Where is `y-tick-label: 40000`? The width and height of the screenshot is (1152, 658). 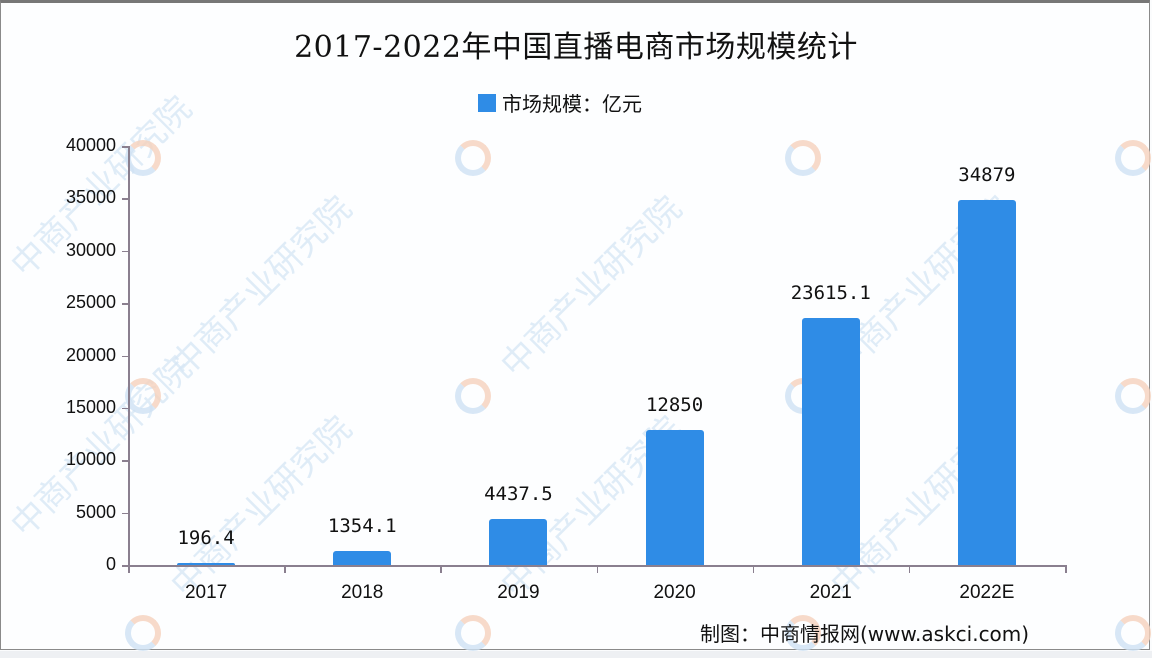 y-tick-label: 40000 is located at coordinates (90, 145).